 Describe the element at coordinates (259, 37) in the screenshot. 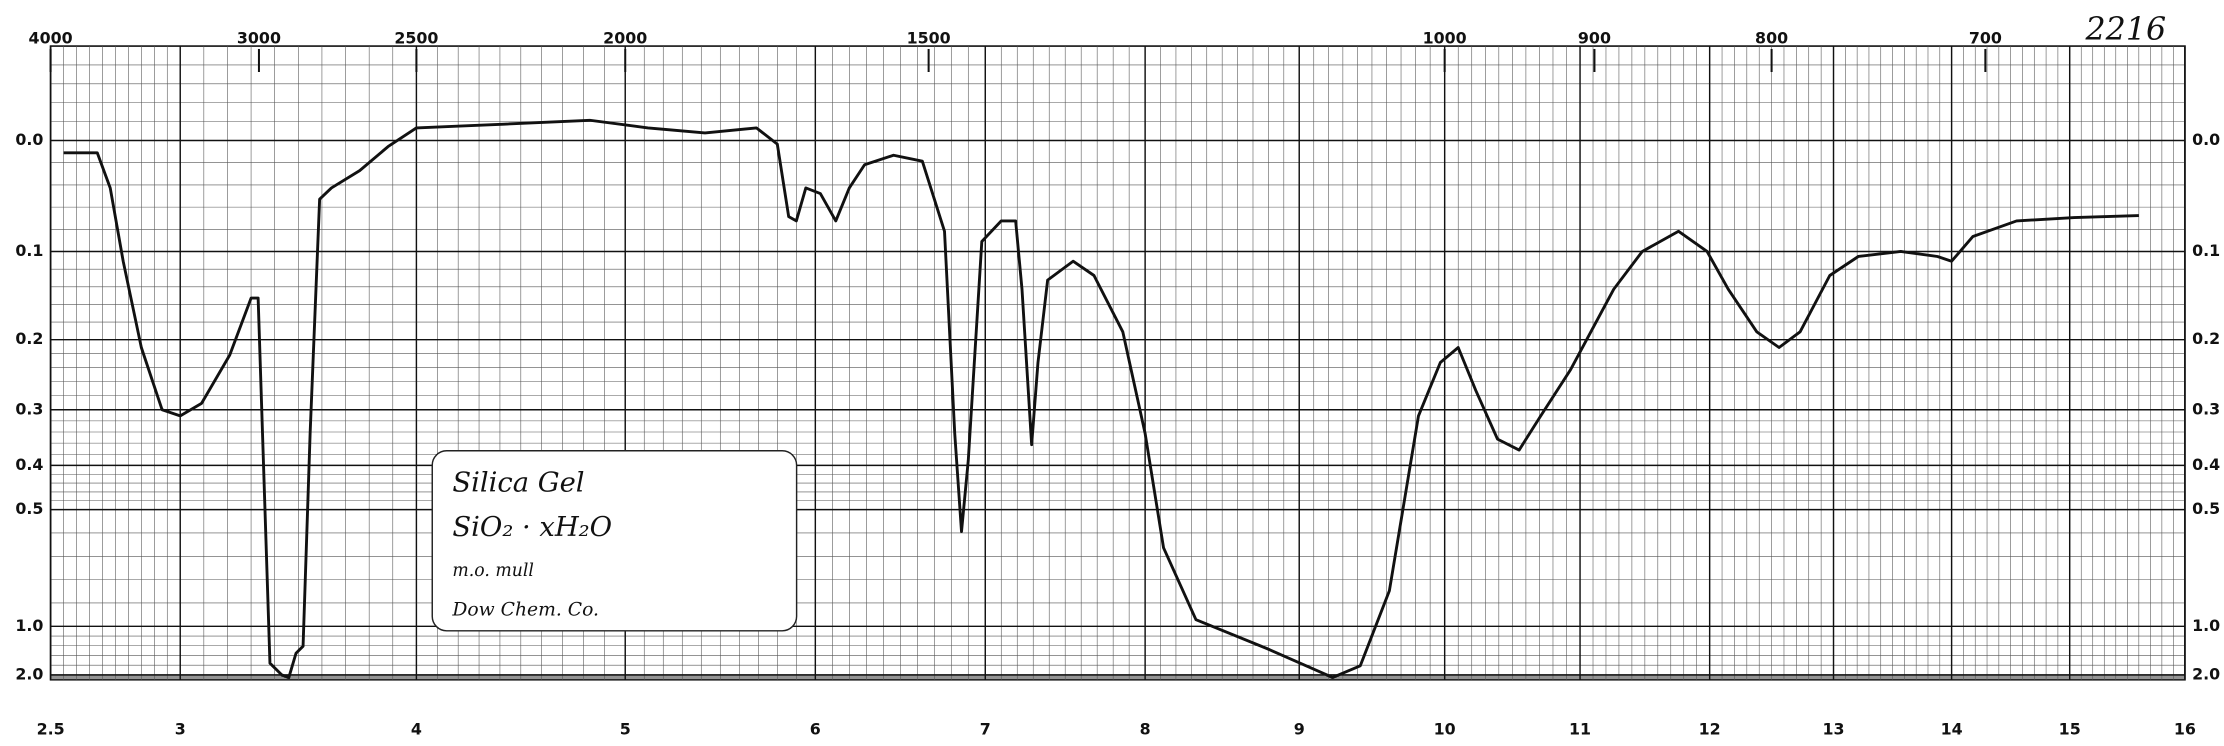

I see `x2-tick-label: 3000` at that location.